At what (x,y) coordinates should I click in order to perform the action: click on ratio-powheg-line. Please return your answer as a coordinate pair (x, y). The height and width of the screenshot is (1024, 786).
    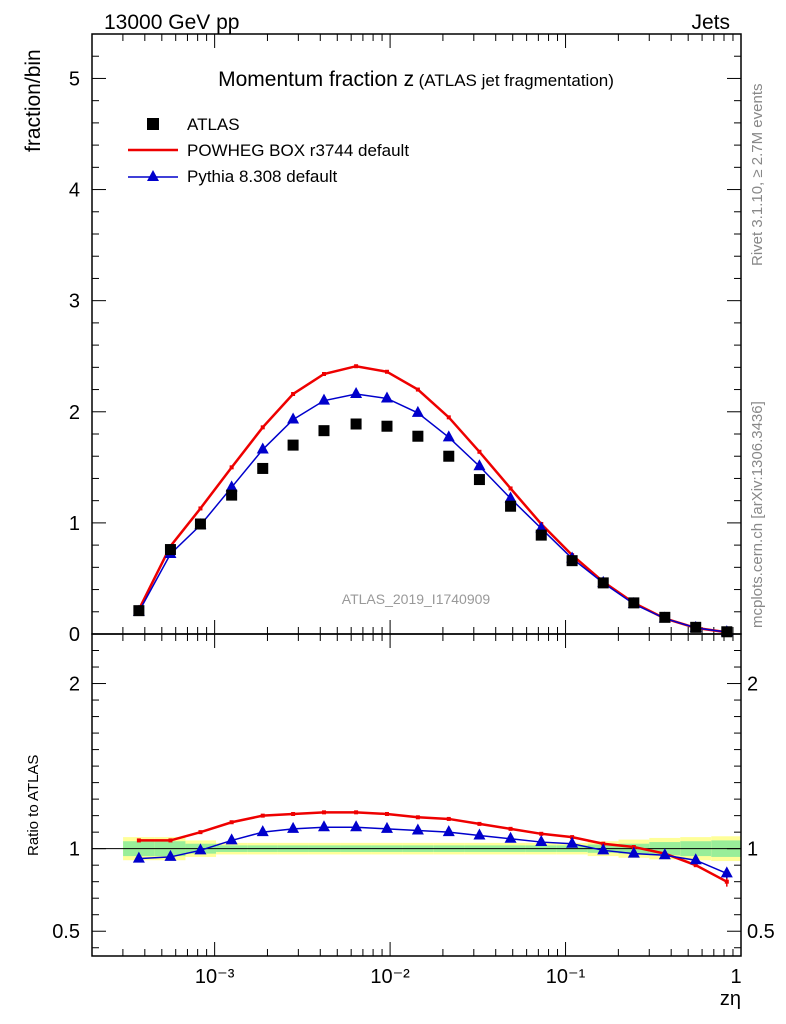
    Looking at the image, I should click on (433, 847).